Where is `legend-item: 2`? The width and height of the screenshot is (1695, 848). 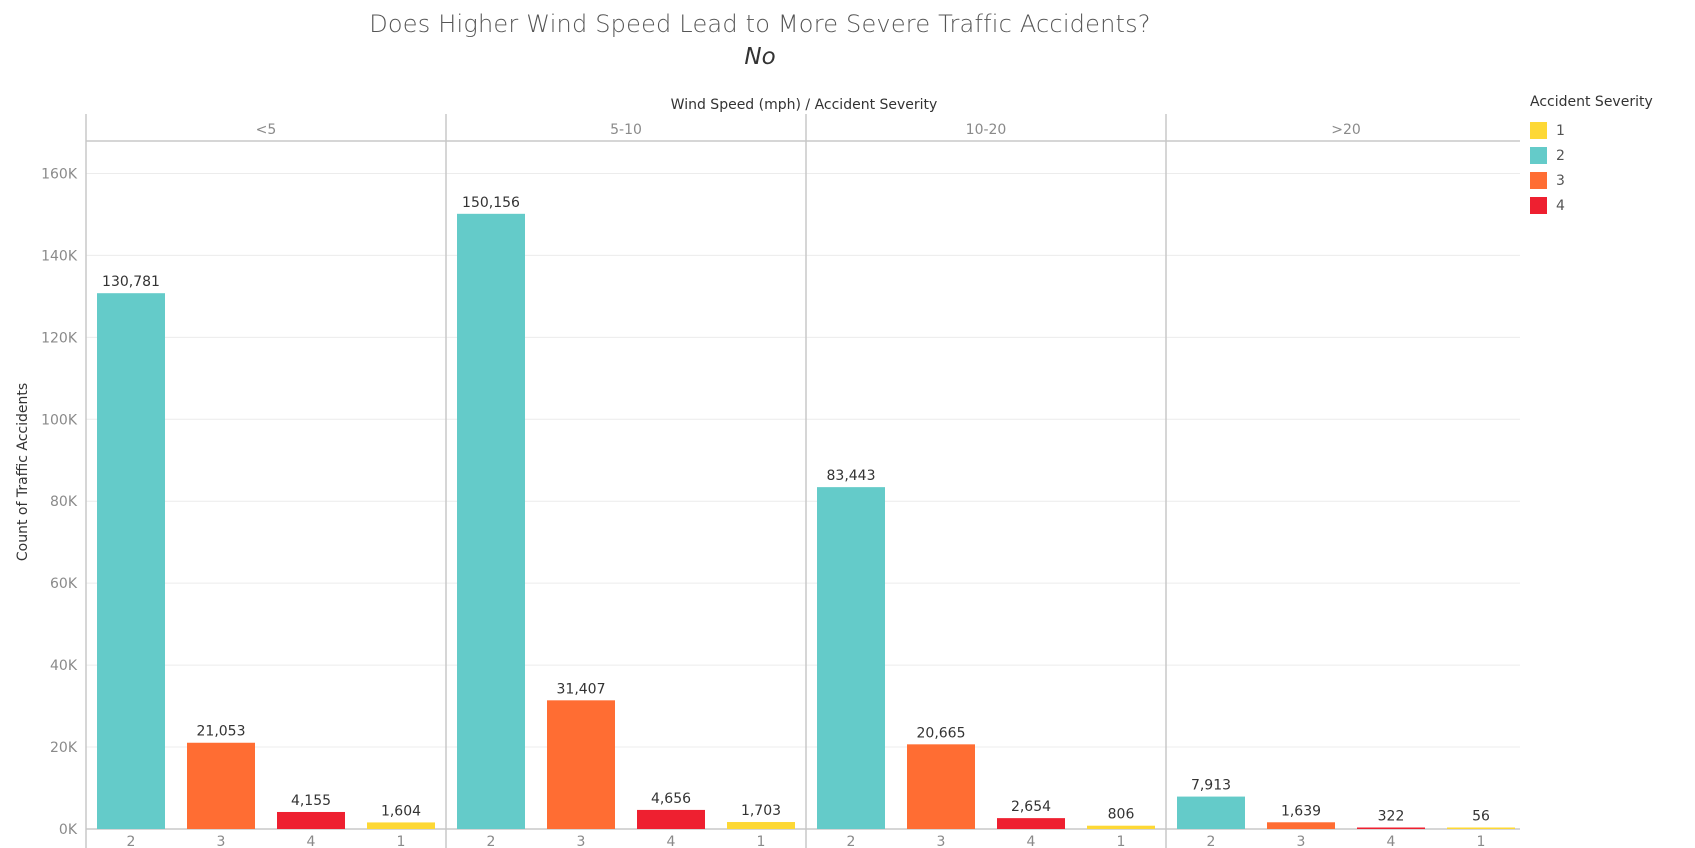
legend-item: 2 is located at coordinates (1610, 155).